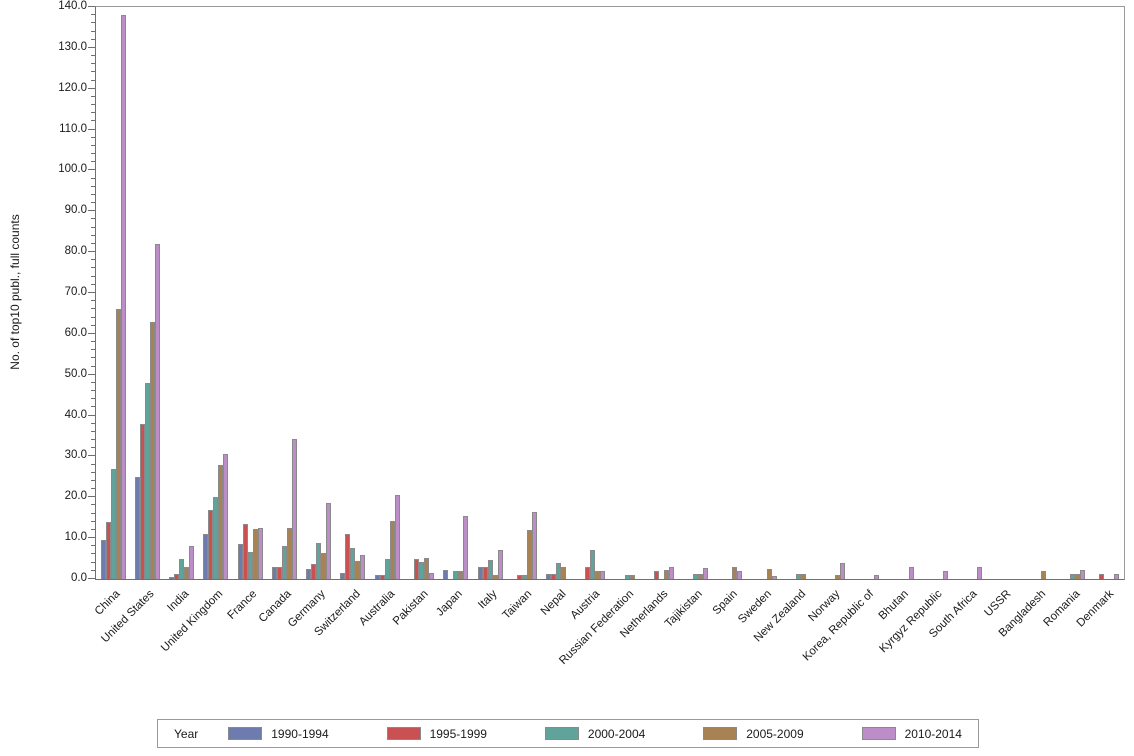  I want to click on y-tick-label: 60.0, so click(75, 332).